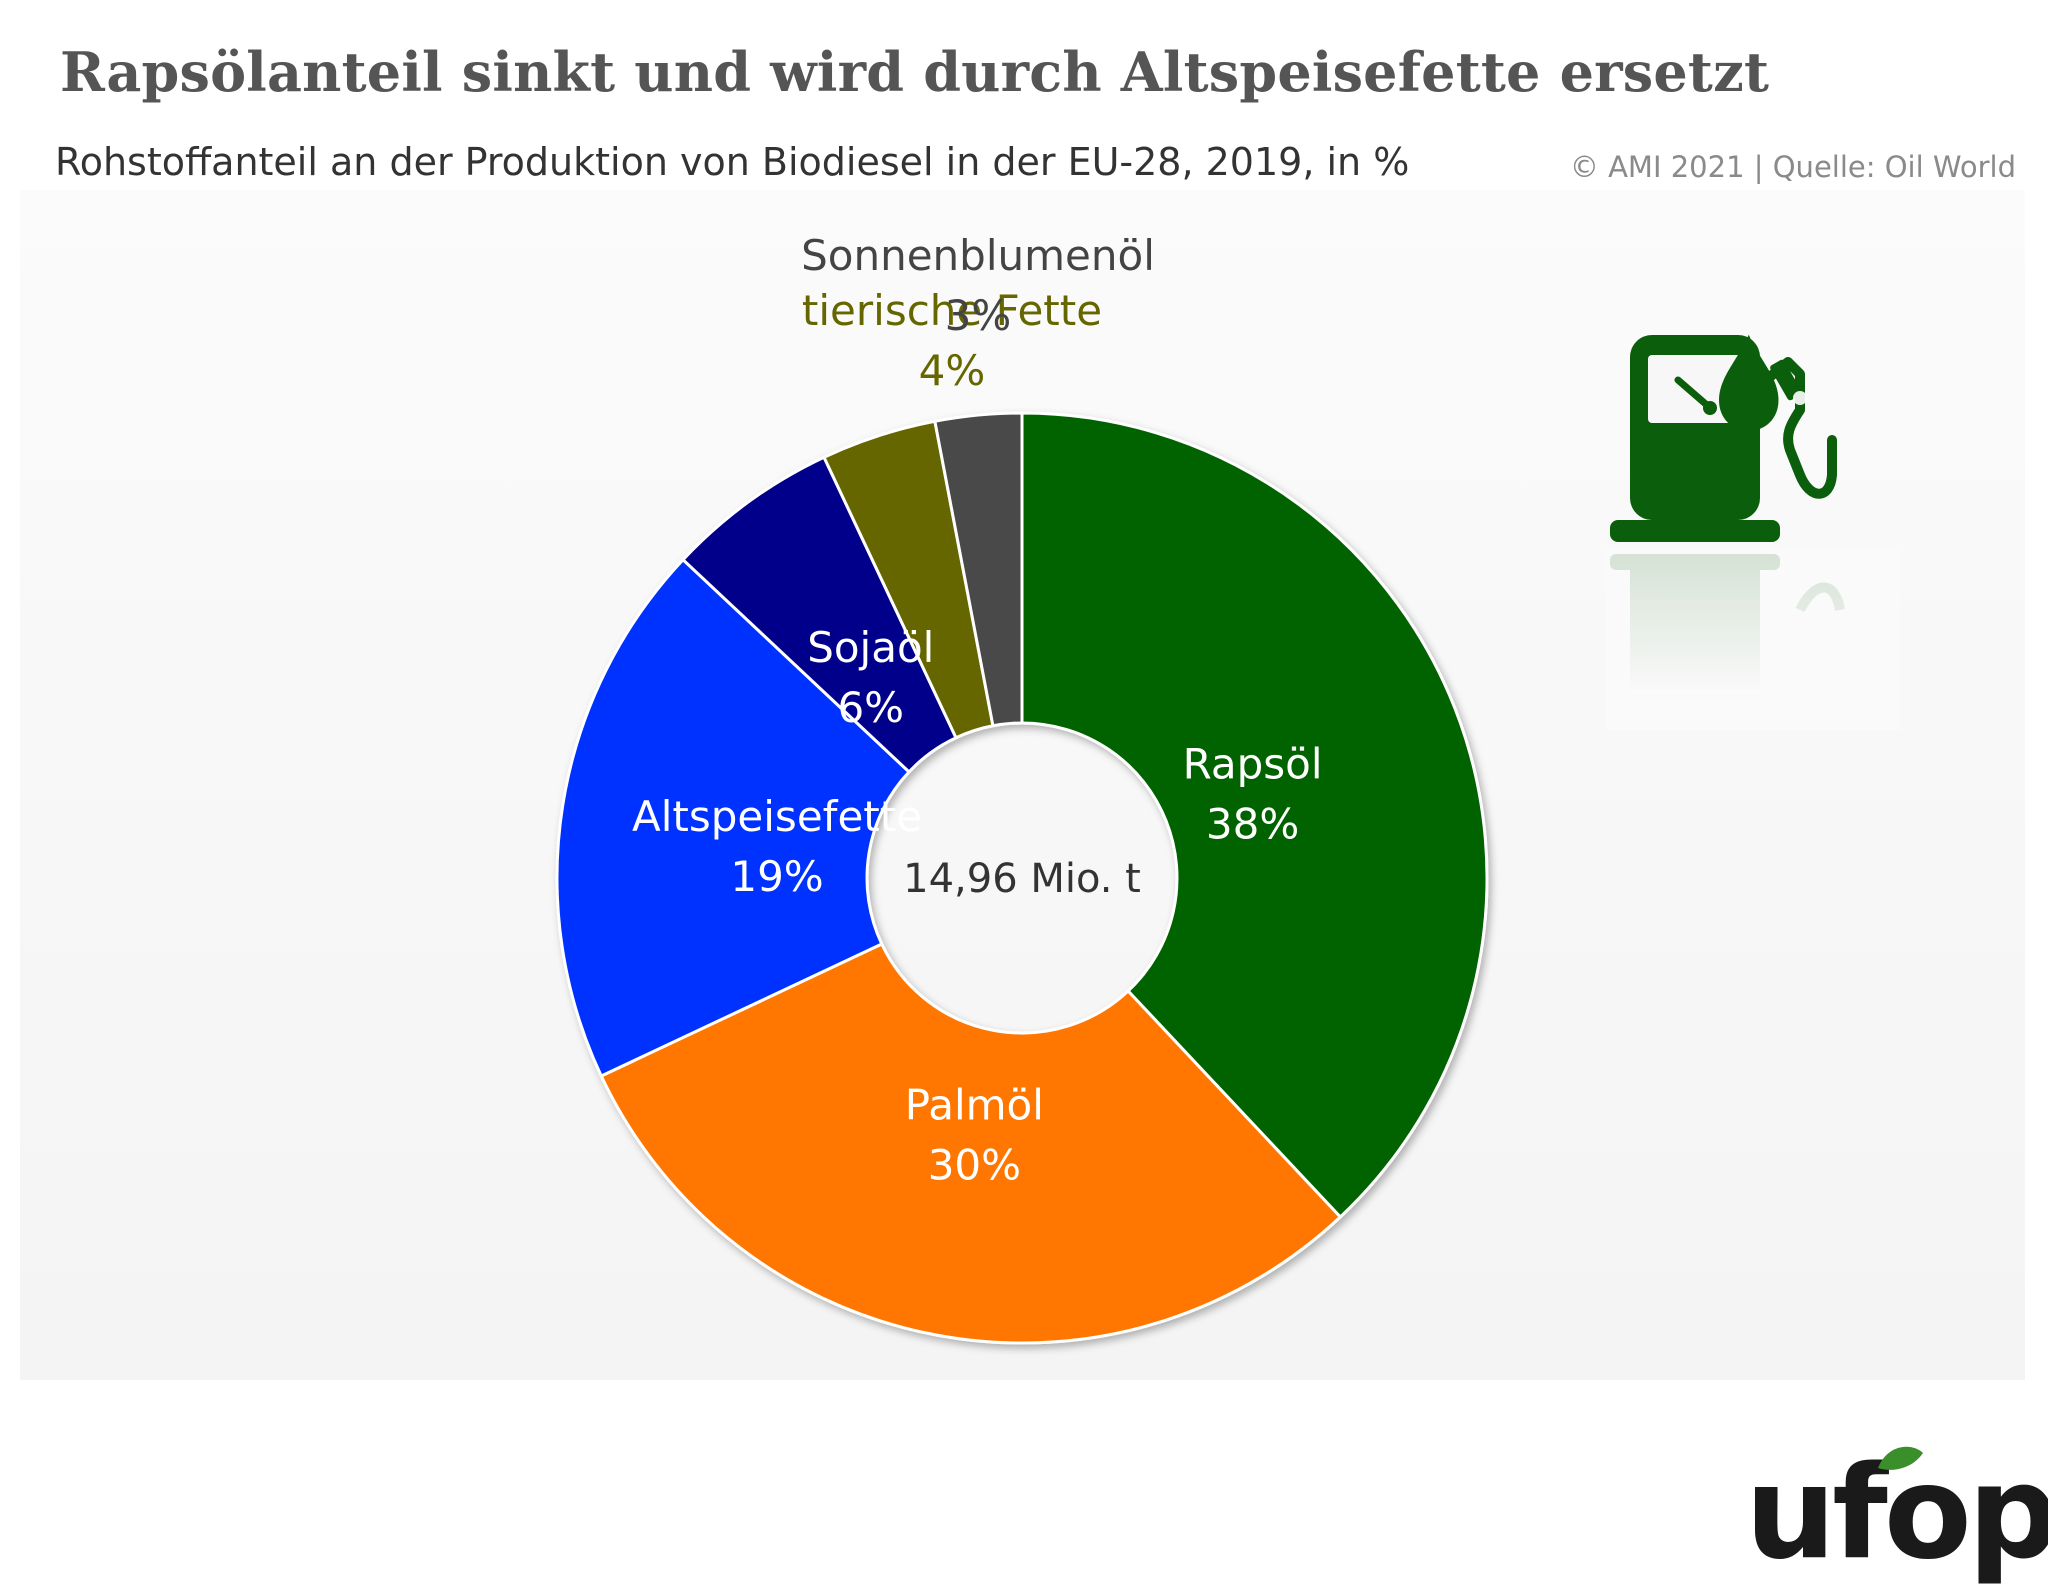 Image resolution: width=2048 pixels, height=1588 pixels. What do you see at coordinates (1900, 1458) in the screenshot?
I see `leaf-dot-icon` at bounding box center [1900, 1458].